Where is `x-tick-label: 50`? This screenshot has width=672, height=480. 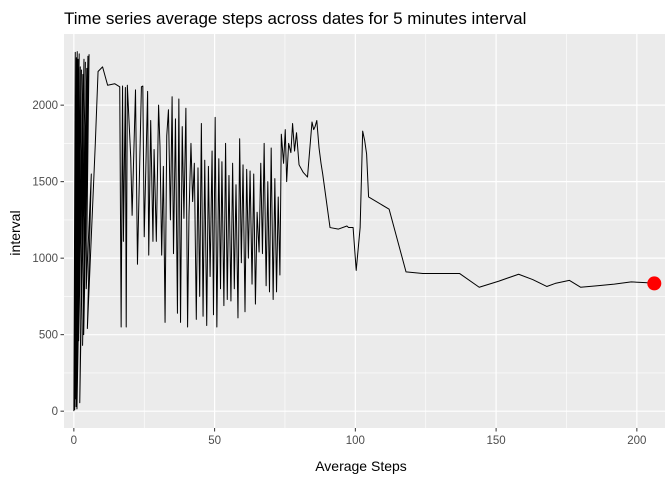
x-tick-label: 50 is located at coordinates (214, 441).